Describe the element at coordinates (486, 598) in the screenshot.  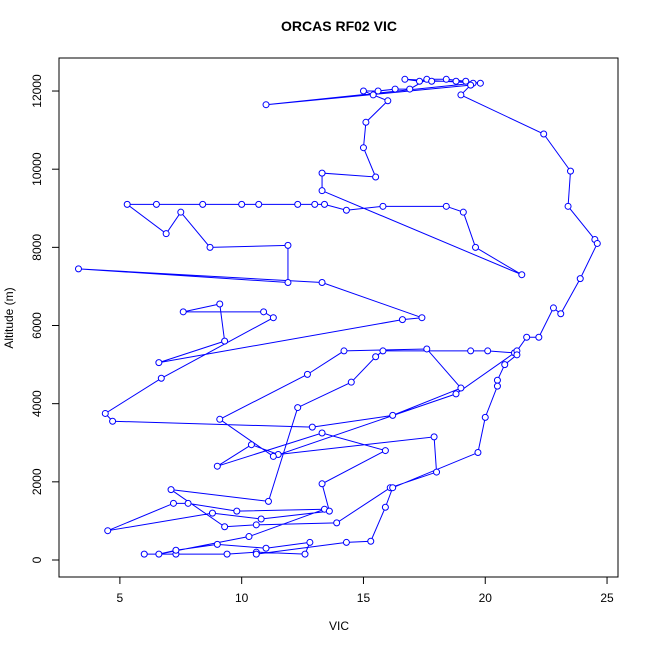
I see `x-tick-label: 20` at that location.